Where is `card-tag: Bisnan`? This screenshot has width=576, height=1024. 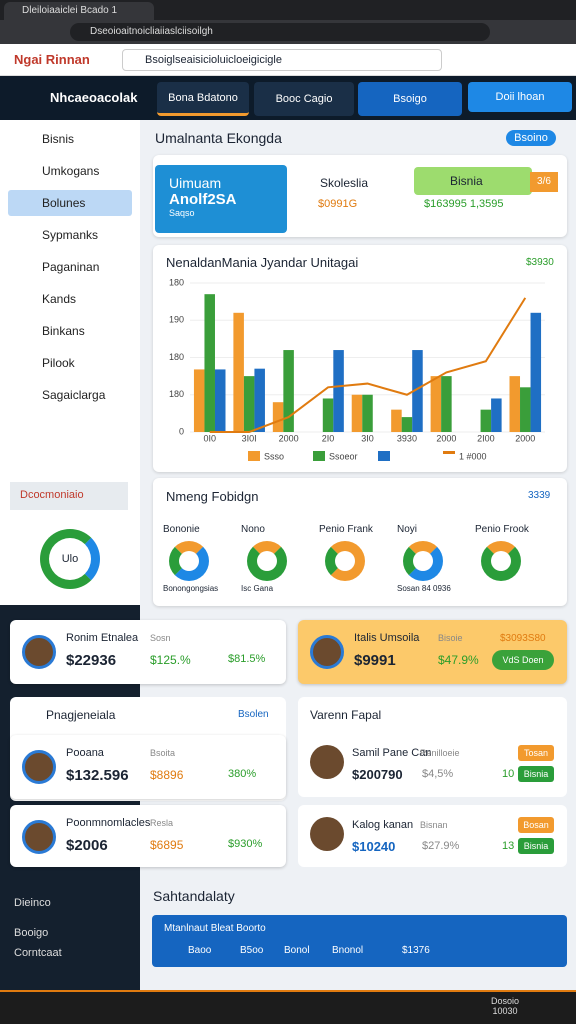
card-tag: Bisnan is located at coordinates (434, 825).